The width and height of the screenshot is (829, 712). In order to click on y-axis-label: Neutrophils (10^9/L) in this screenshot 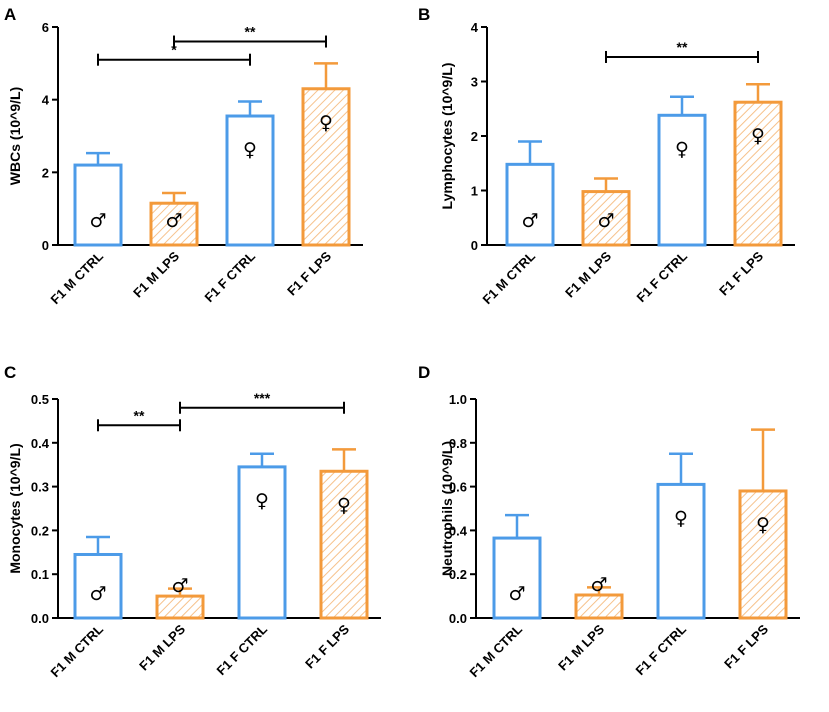, I will do `click(447, 508)`.